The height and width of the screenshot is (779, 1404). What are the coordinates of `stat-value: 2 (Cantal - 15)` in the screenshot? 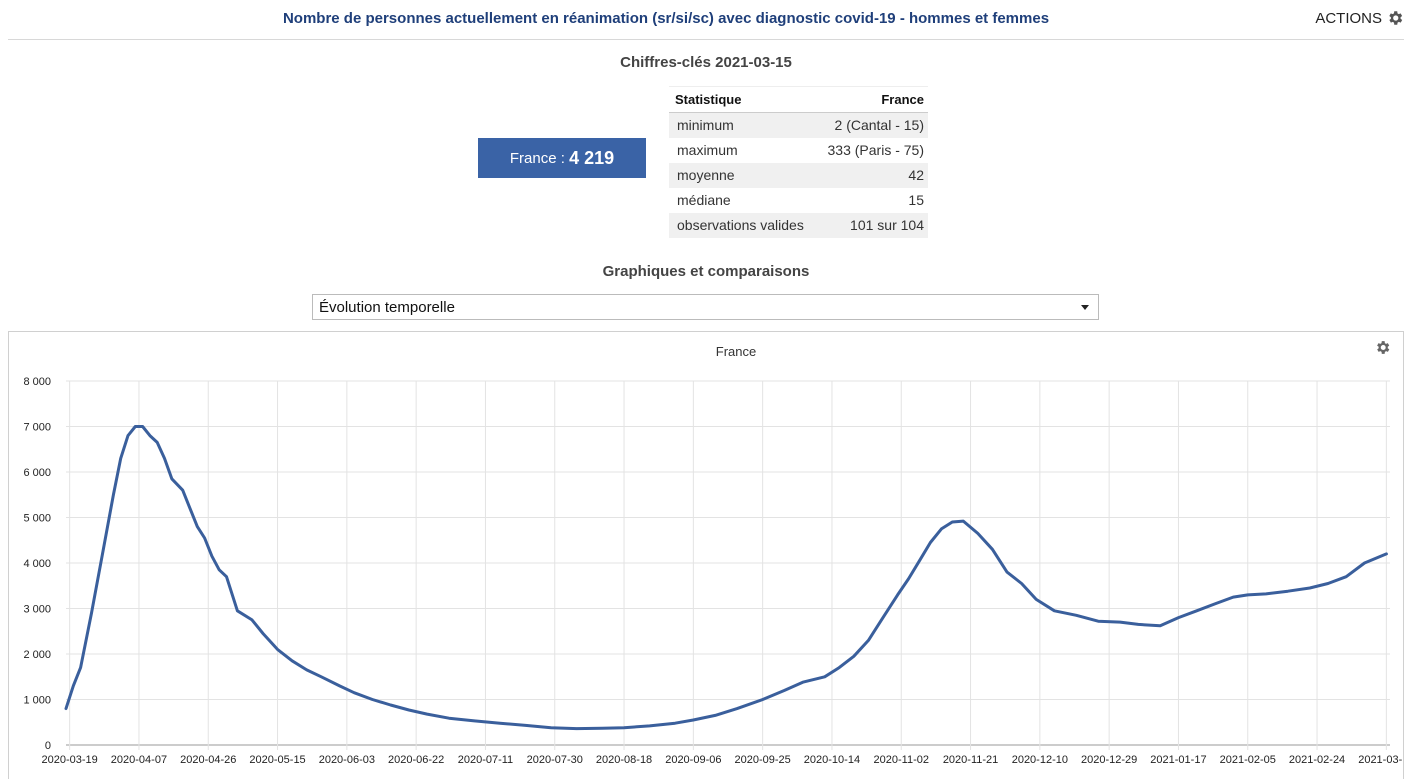 It's located at (871, 125).